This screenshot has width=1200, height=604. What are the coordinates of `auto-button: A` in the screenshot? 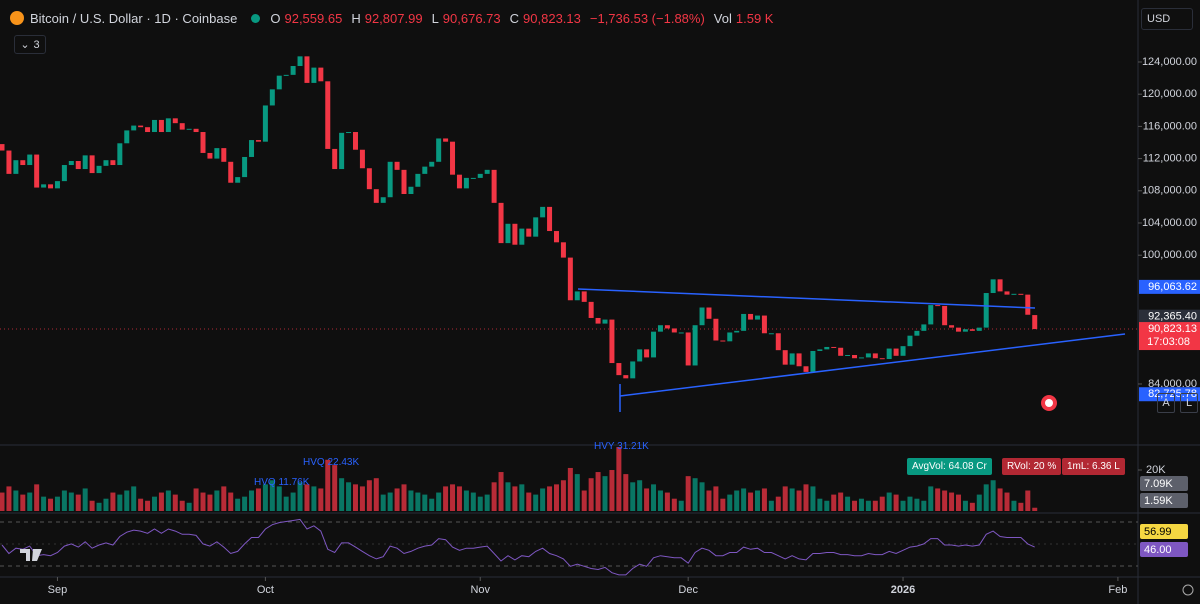 It's located at (1166, 403).